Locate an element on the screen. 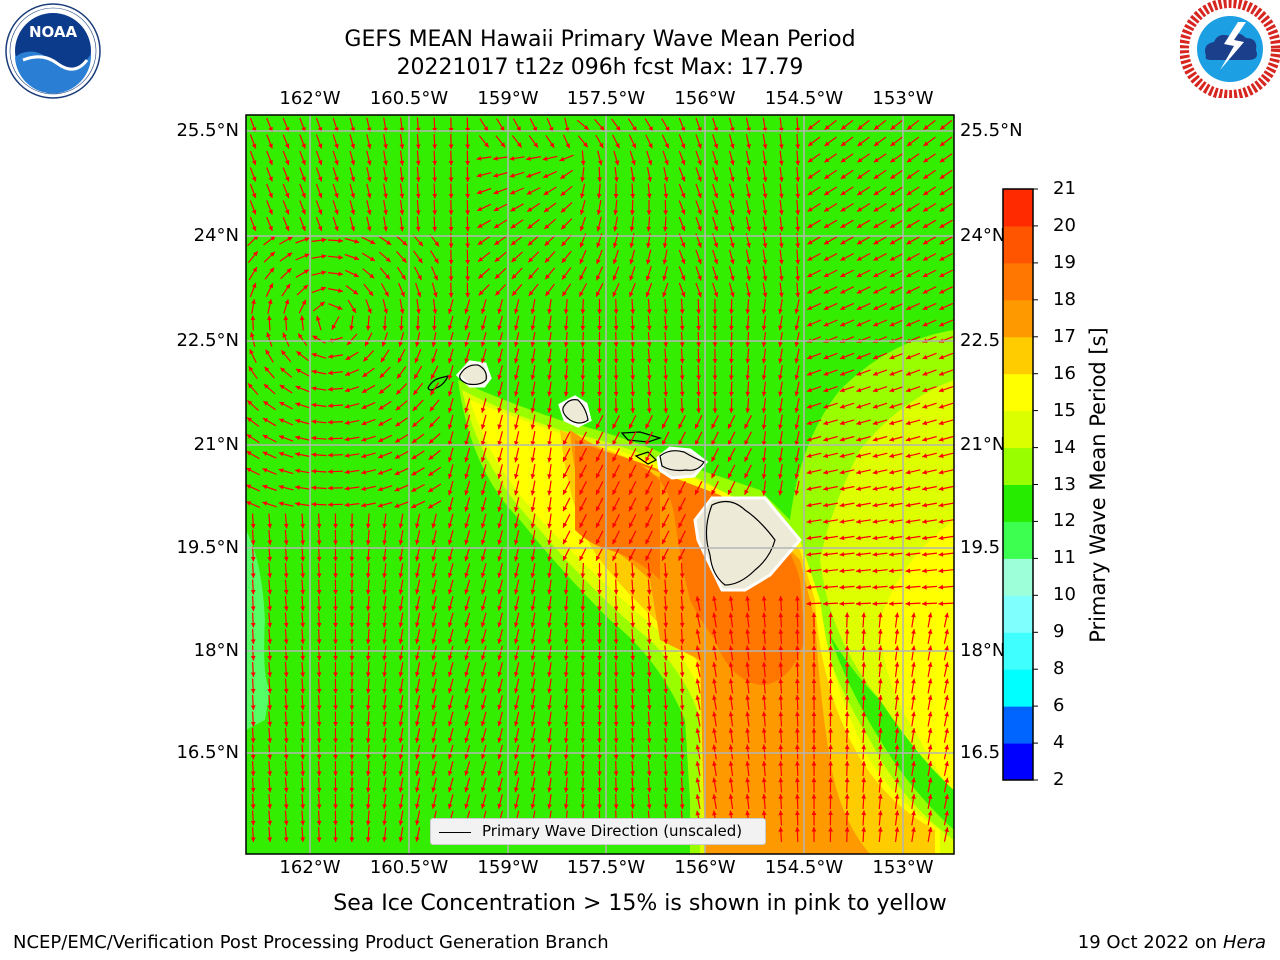 This screenshot has height=960, width=1280. map-legend: Primary Wave Direction (unscaled) is located at coordinates (598, 831).